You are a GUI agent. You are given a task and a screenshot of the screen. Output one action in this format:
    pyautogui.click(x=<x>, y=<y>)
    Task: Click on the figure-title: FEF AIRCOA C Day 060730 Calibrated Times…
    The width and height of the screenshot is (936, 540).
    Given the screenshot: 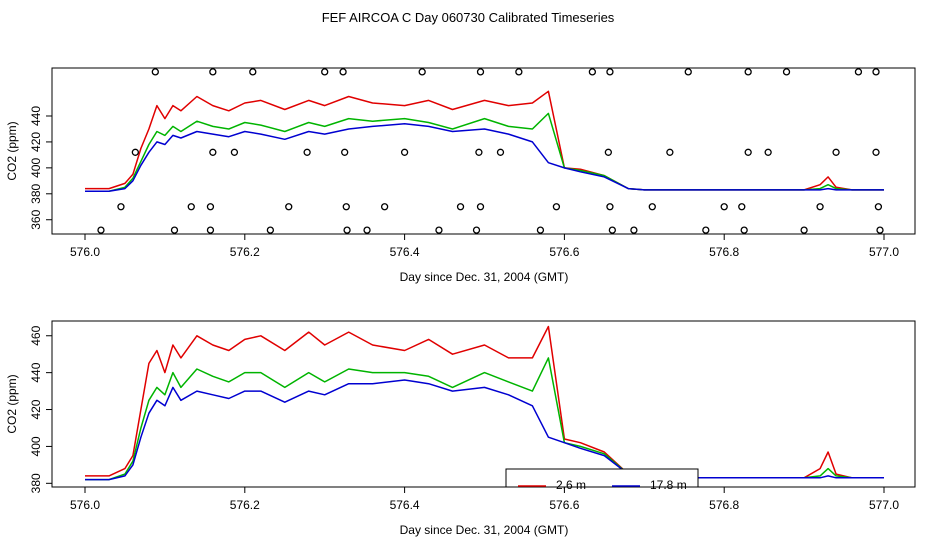 What is the action you would take?
    pyautogui.click(x=468, y=17)
    